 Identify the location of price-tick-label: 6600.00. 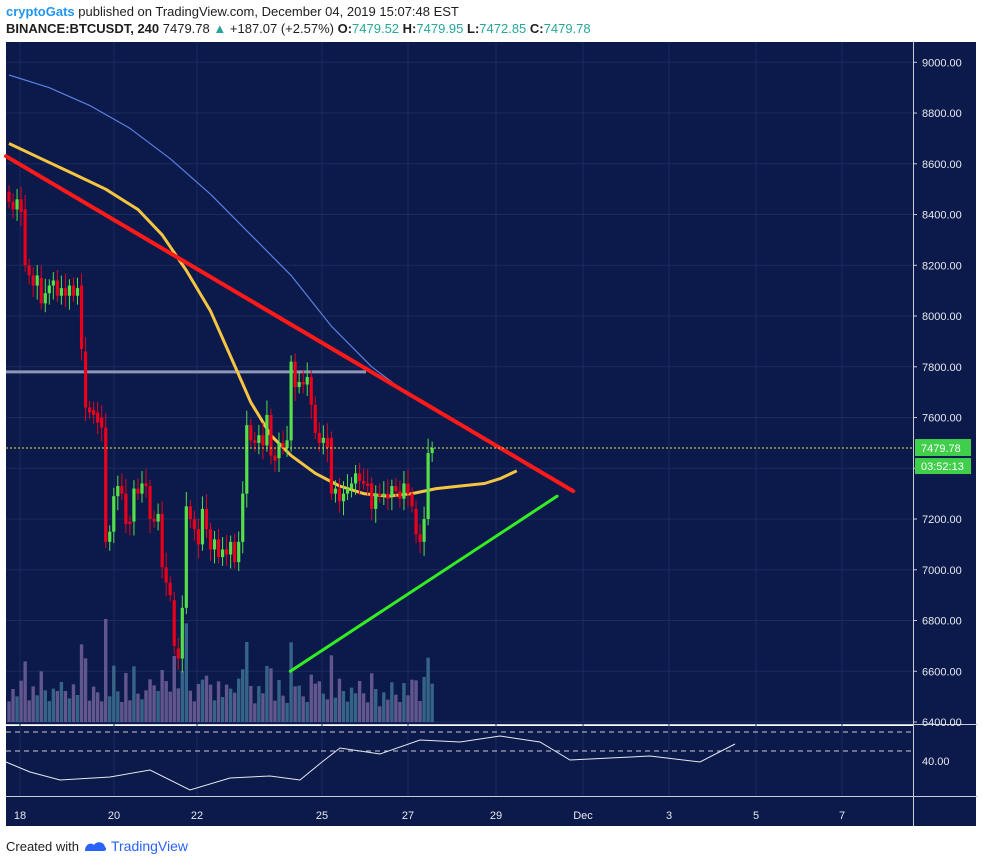
(942, 672).